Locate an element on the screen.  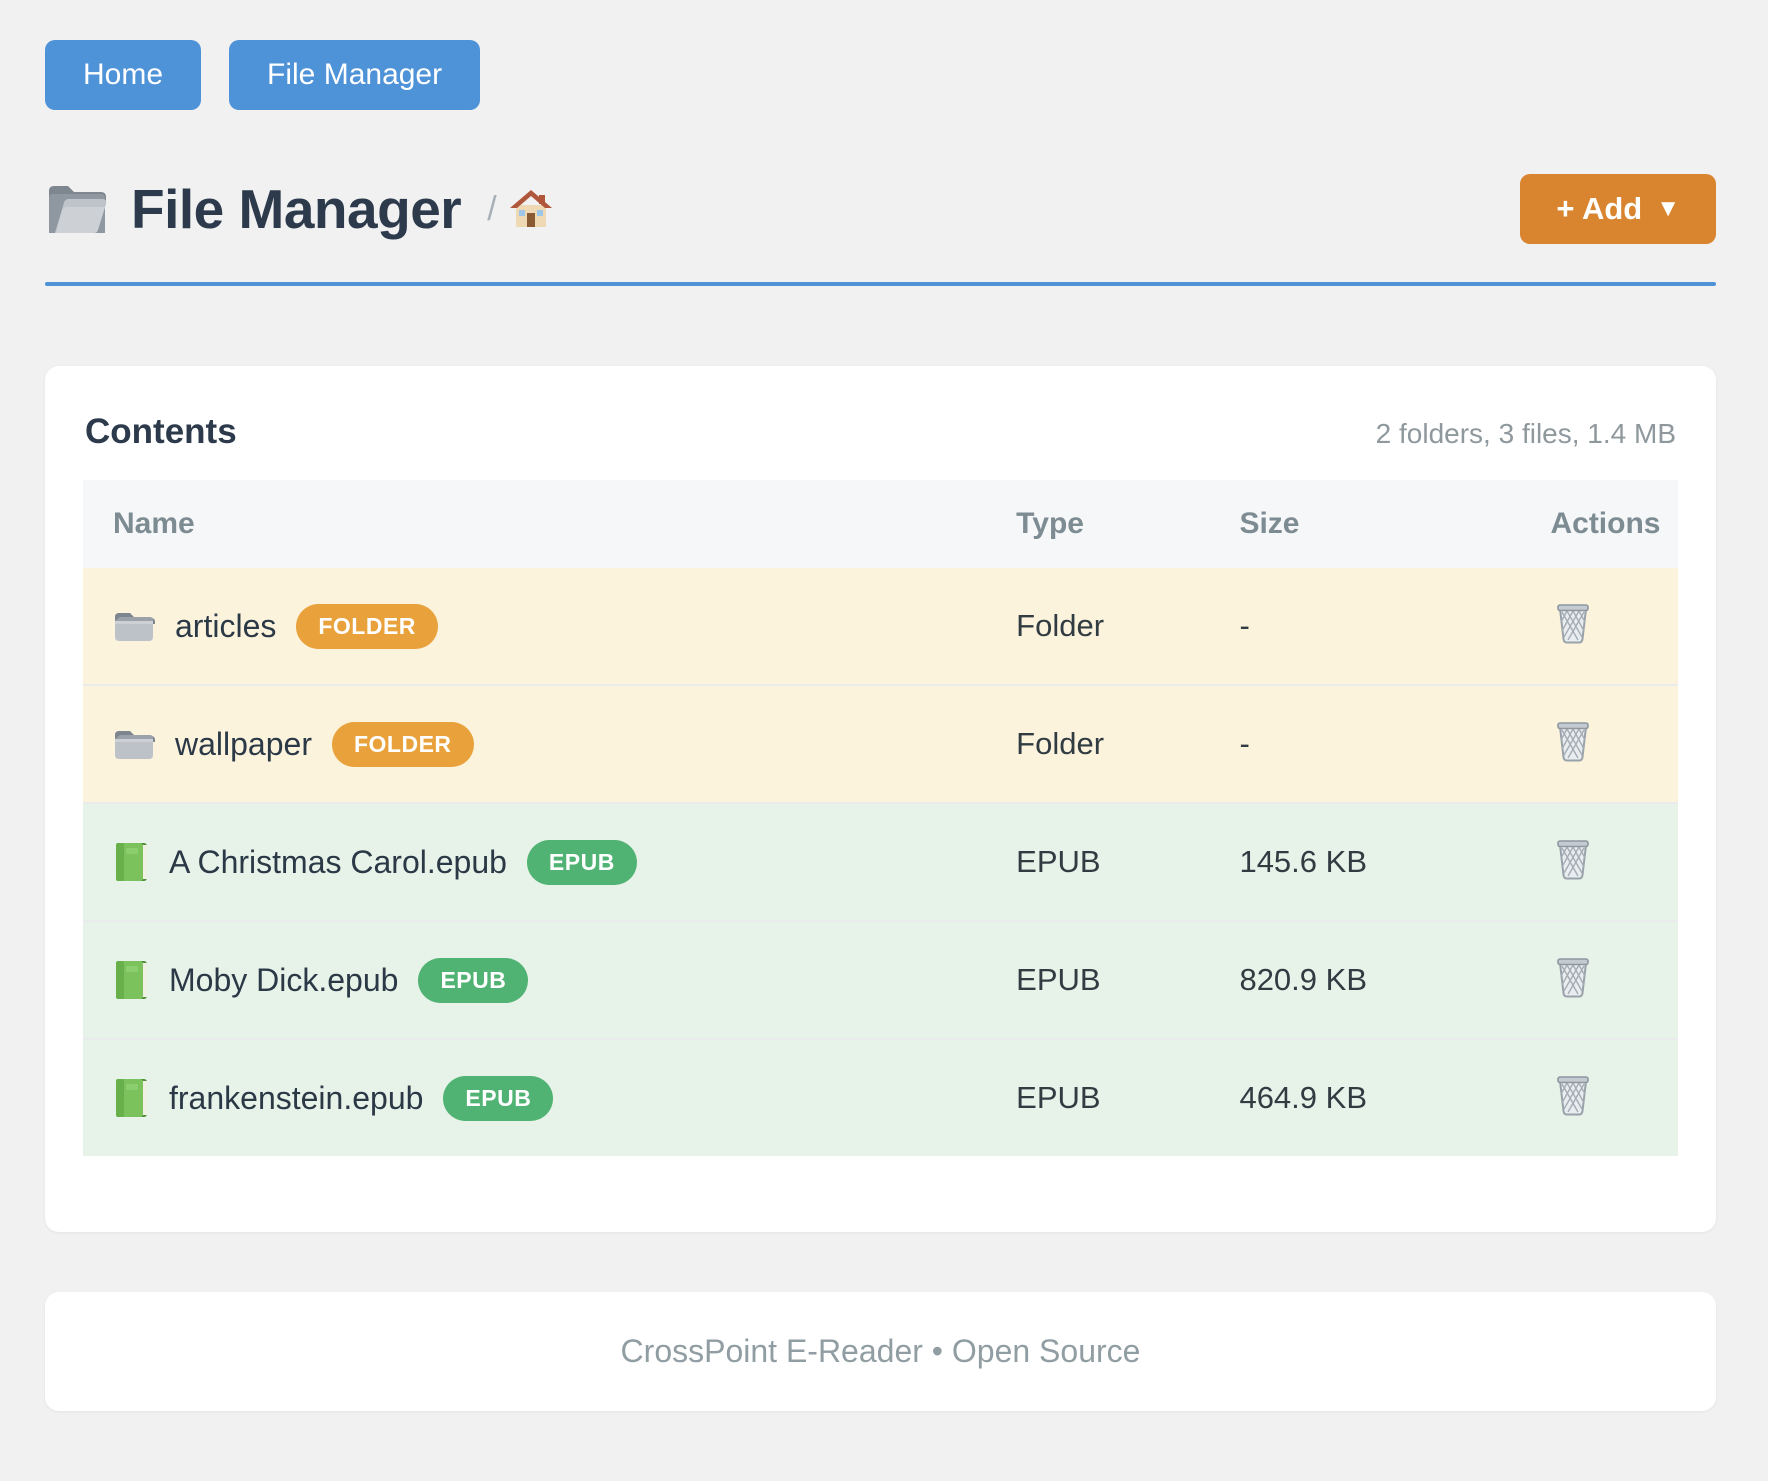
table-row: Moby Dick.epub EPUB EPUB 820.9 KB is located at coordinates (880, 979).